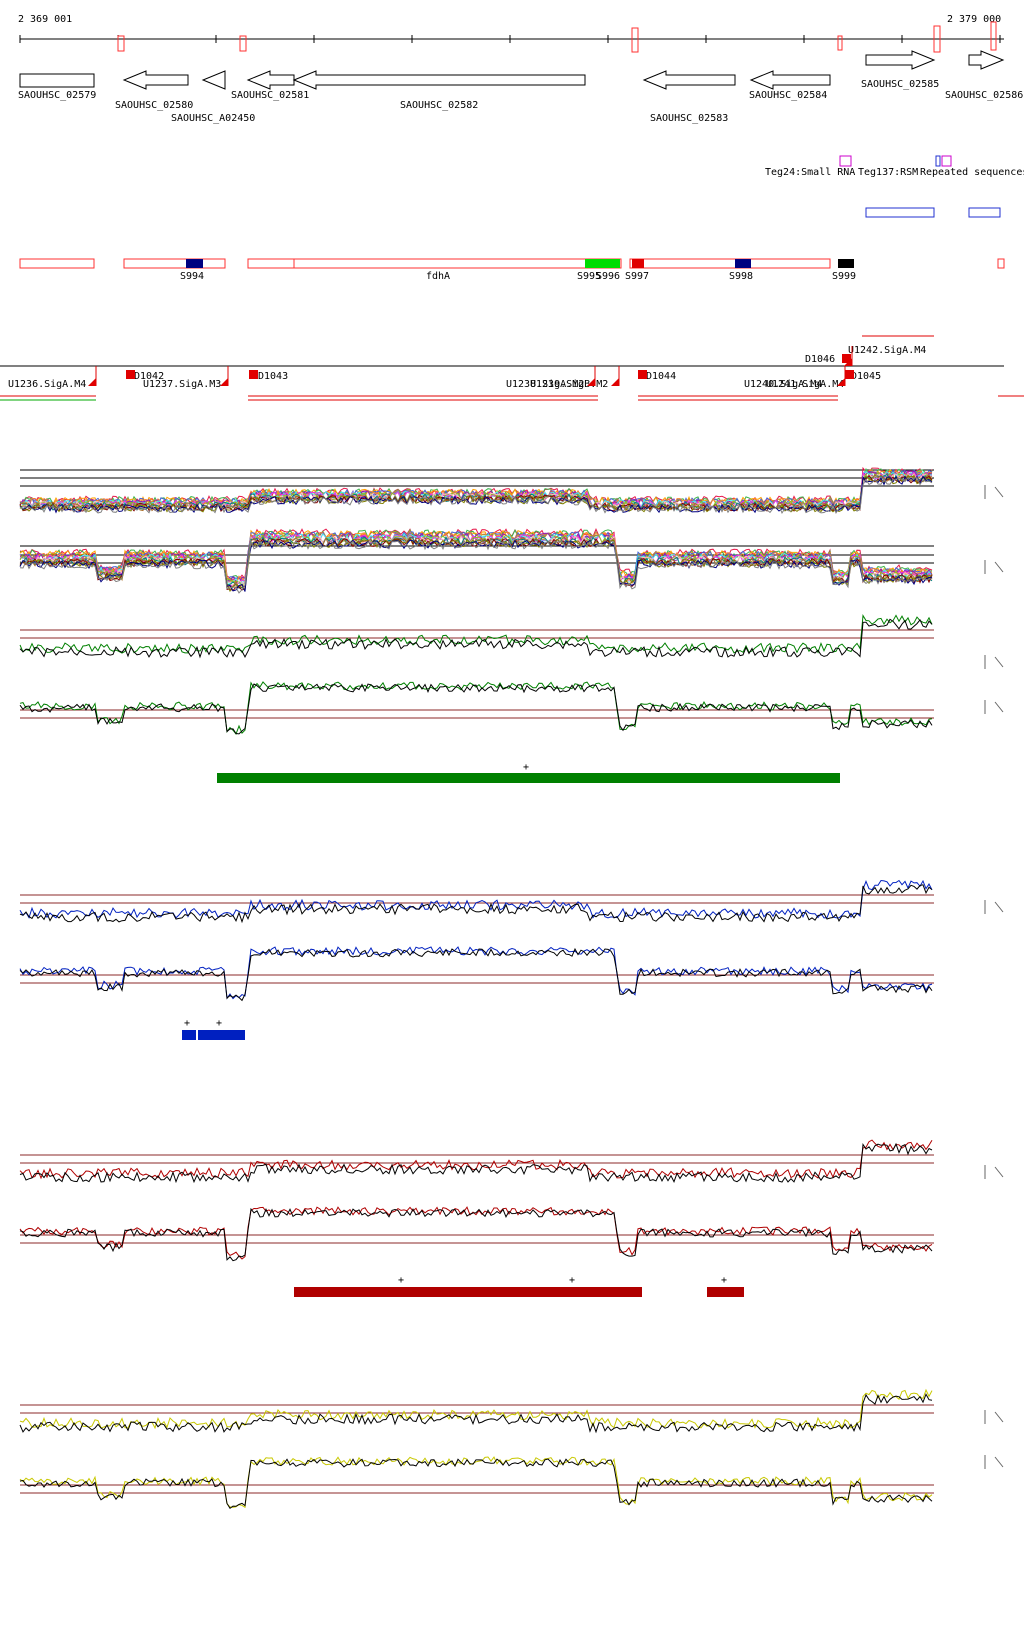 This screenshot has width=1024, height=1640. Describe the element at coordinates (512, 270) in the screenshot. I see `segmentation-track: S994 fdhA S995 S996 S997 S998 S999` at that location.